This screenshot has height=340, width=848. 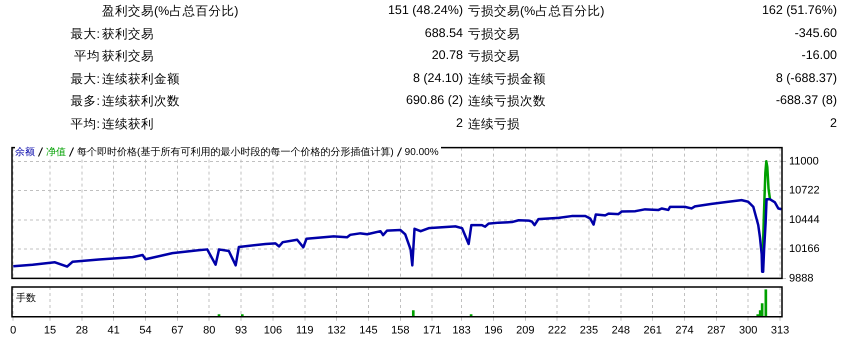 What do you see at coordinates (336, 330) in the screenshot?
I see `x-tick-label: 132` at bounding box center [336, 330].